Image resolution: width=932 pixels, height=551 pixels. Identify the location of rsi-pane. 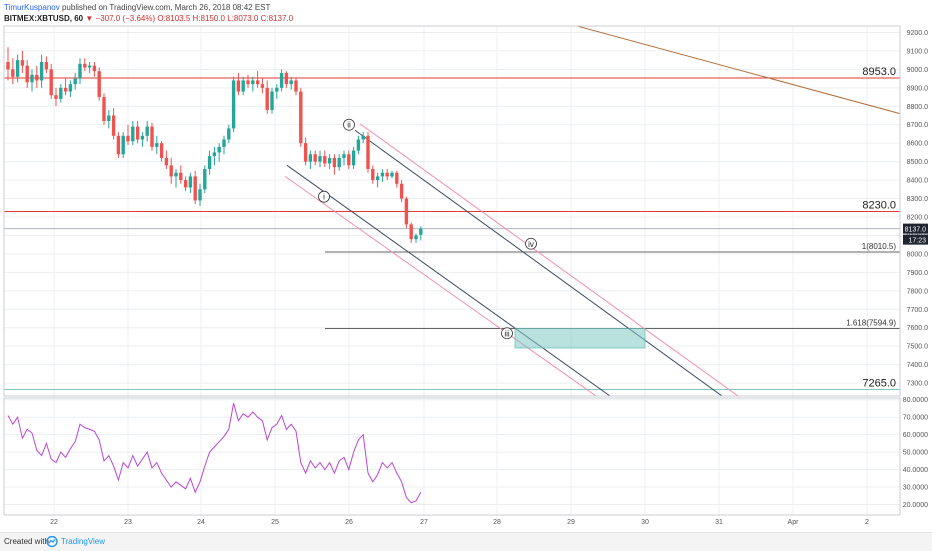
(214, 453).